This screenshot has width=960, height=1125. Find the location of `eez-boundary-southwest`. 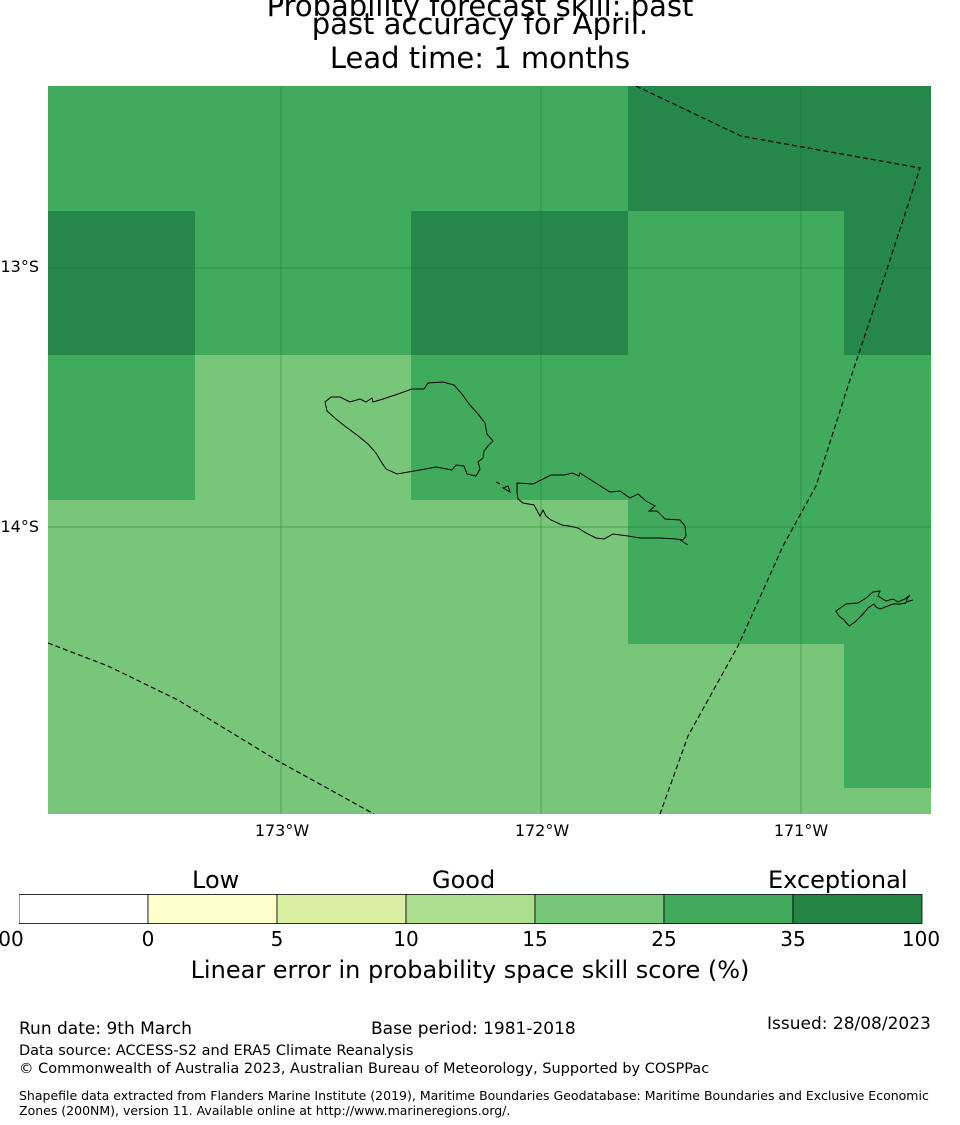

eez-boundary-southwest is located at coordinates (211, 728).